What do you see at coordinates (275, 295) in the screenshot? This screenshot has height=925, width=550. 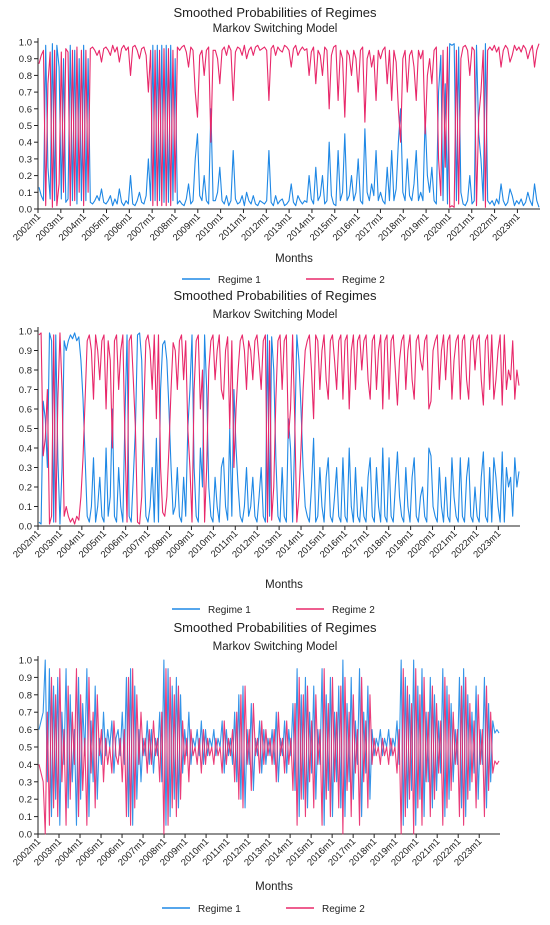 I see `chart-2-title: Smoothed Probabilities of Regimes` at bounding box center [275, 295].